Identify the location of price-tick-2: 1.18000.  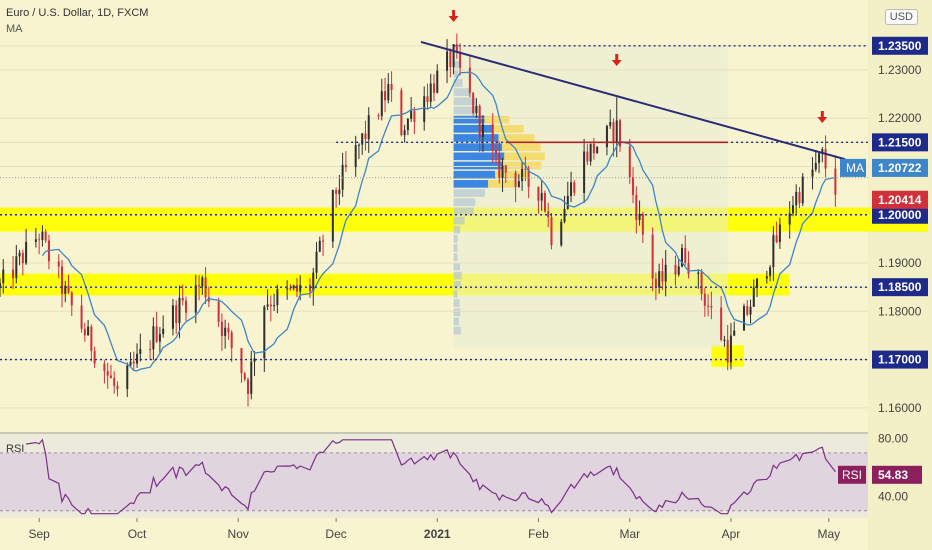
(900, 311).